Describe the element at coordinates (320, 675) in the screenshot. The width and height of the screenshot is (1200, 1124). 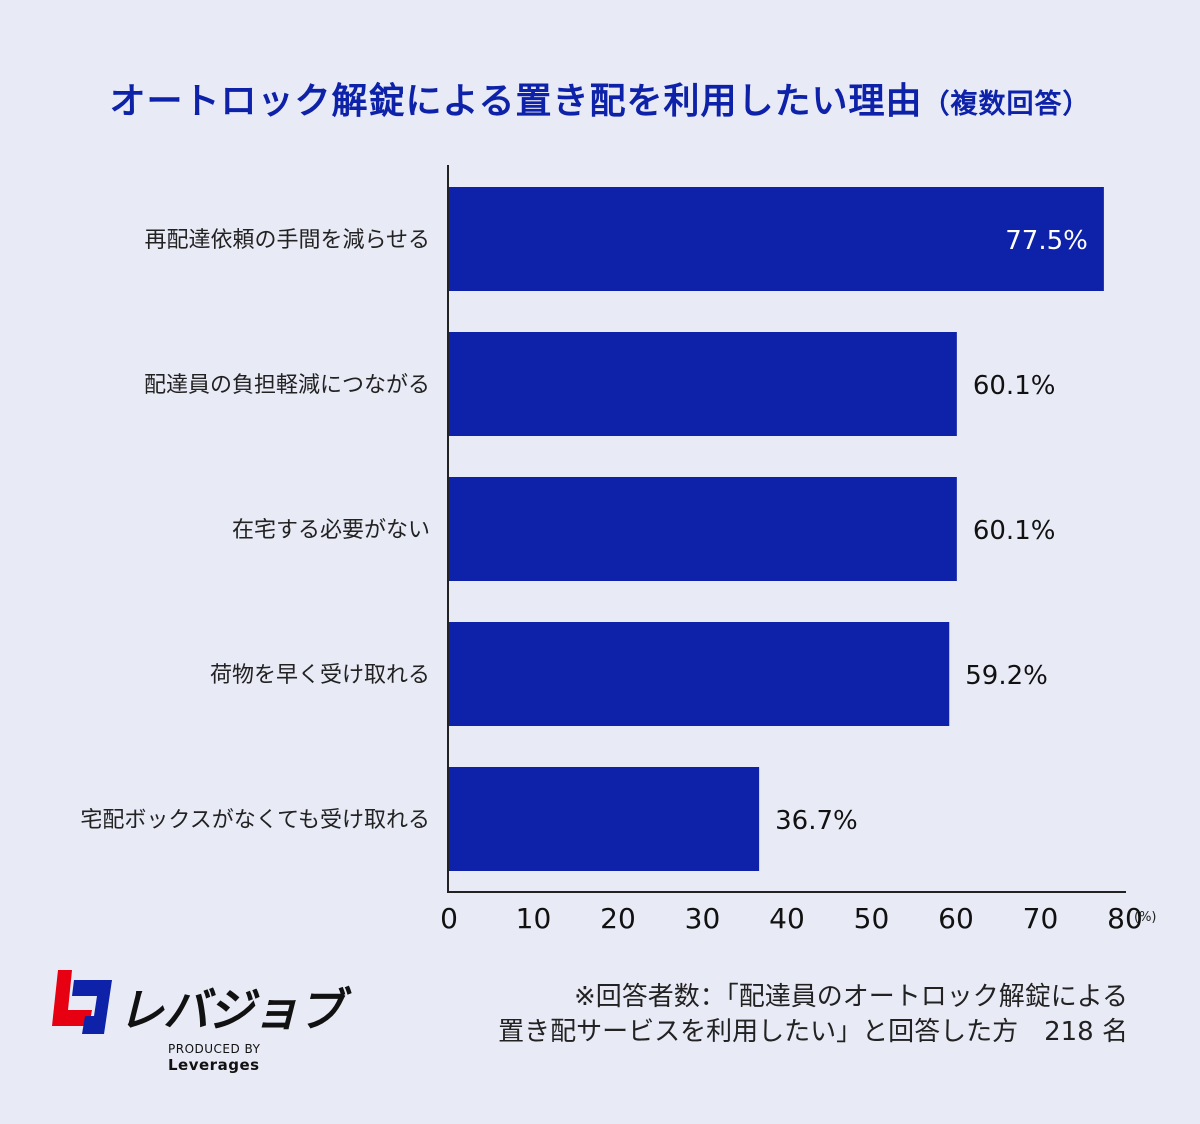
I see `category-label: 荷物を早く受け取れる` at that location.